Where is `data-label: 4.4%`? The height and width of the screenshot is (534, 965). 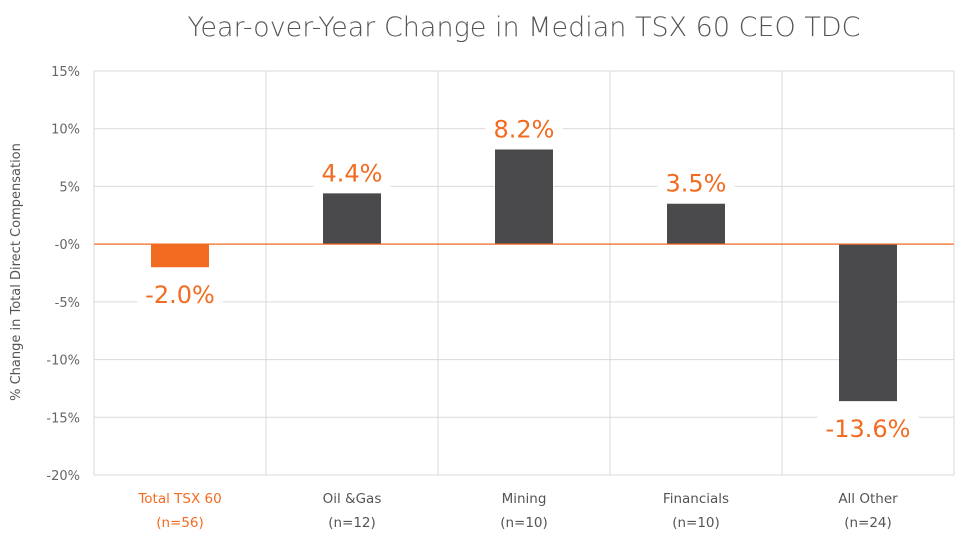
data-label: 4.4% is located at coordinates (352, 173).